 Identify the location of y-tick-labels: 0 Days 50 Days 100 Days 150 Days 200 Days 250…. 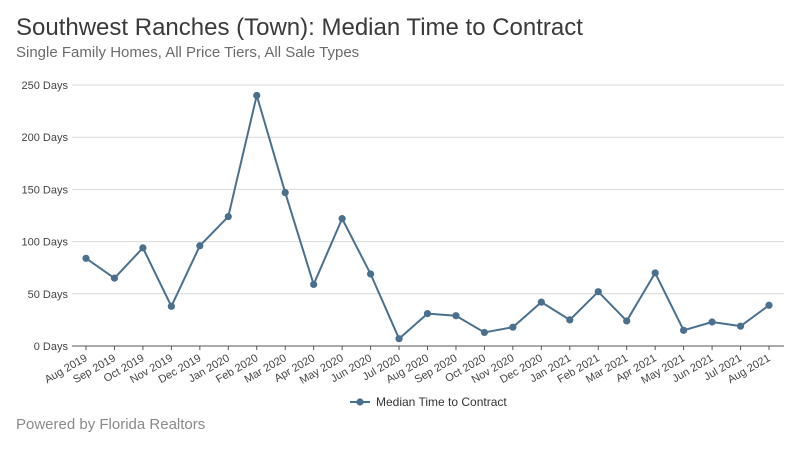
(45, 216).